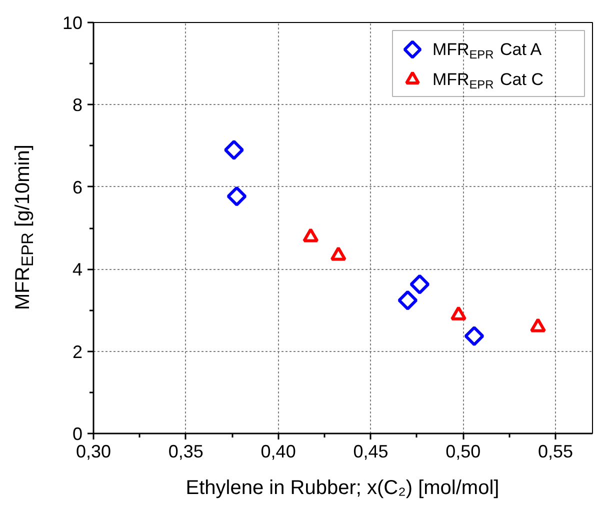 This screenshot has width=595, height=517. I want to click on y-tick-label: 10, so click(72, 23).